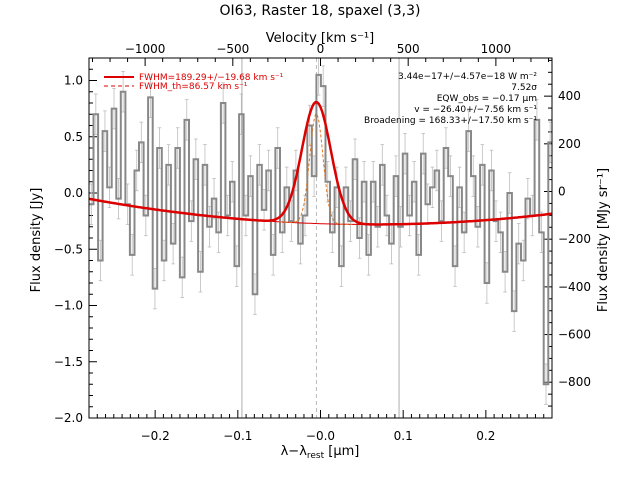 This screenshot has width=640, height=480. Describe the element at coordinates (68, 418) in the screenshot. I see `y-tick-label: −2.0` at that location.